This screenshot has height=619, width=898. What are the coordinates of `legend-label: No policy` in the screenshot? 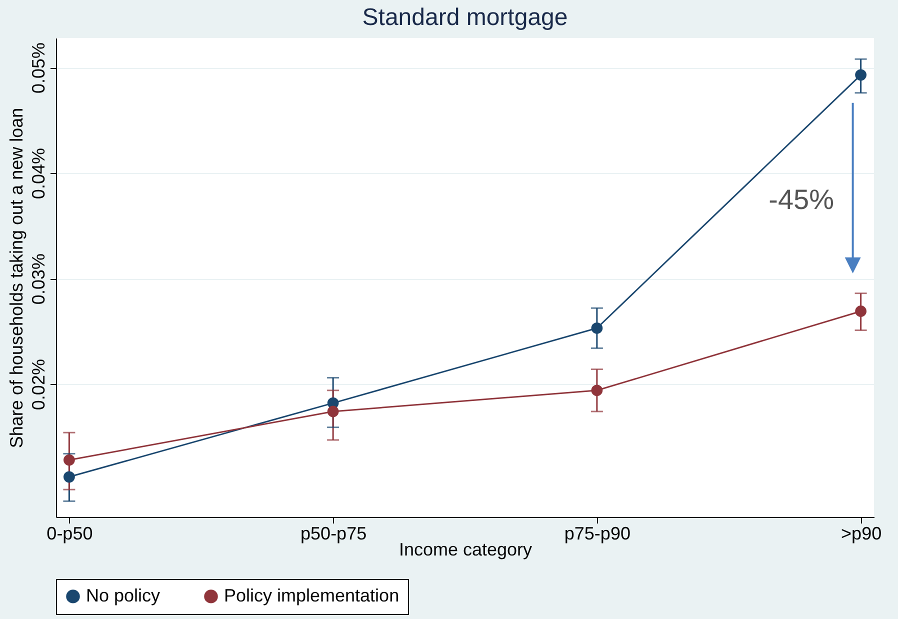 It's located at (123, 595).